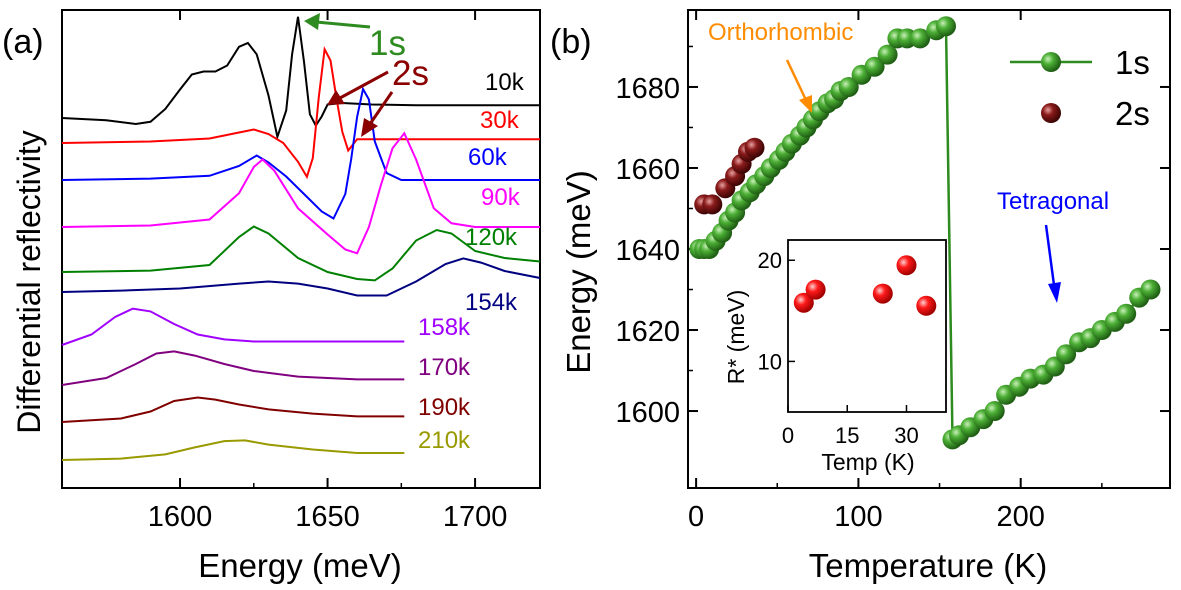 Image resolution: width=1181 pixels, height=590 pixels. What do you see at coordinates (1051, 113) in the screenshot?
I see `legend-2s-marker` at bounding box center [1051, 113].